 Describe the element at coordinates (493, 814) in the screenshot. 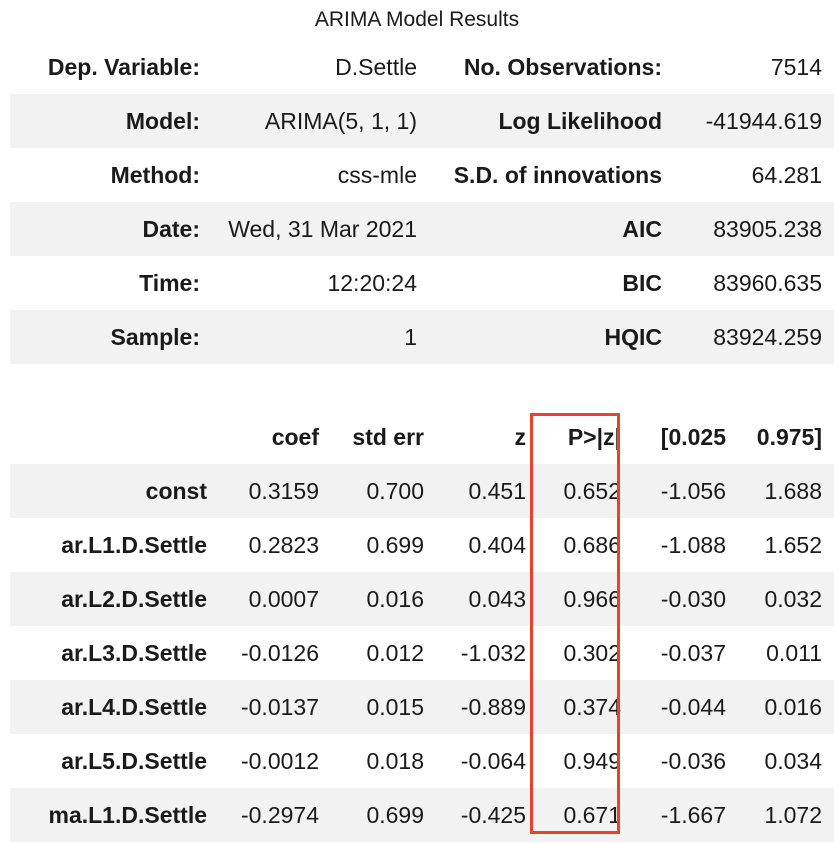

I see `table-cell: -0.425` at that location.